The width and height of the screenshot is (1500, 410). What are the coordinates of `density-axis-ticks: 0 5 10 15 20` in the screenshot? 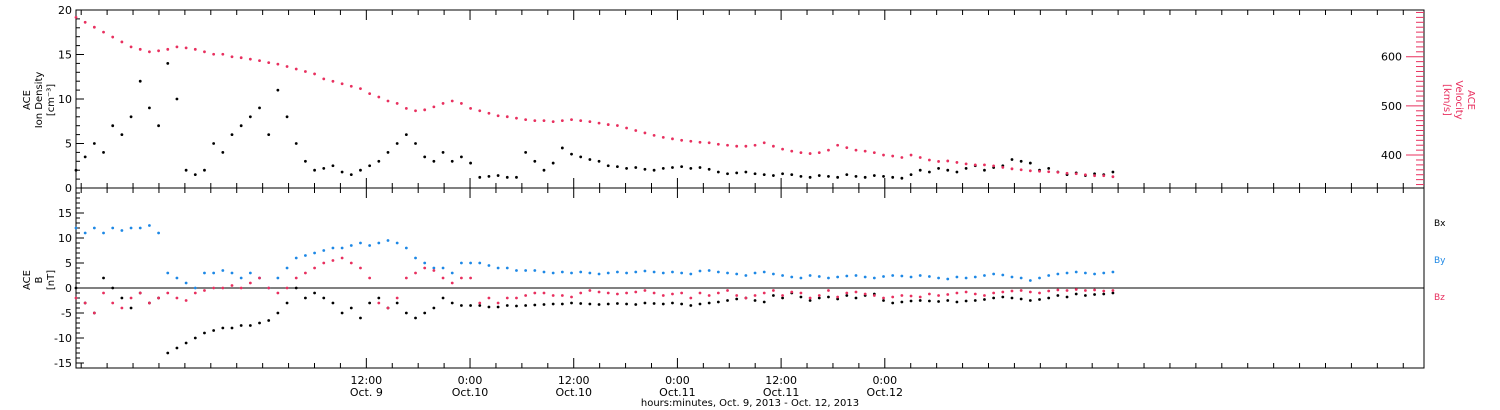 It's located at (71, 99).